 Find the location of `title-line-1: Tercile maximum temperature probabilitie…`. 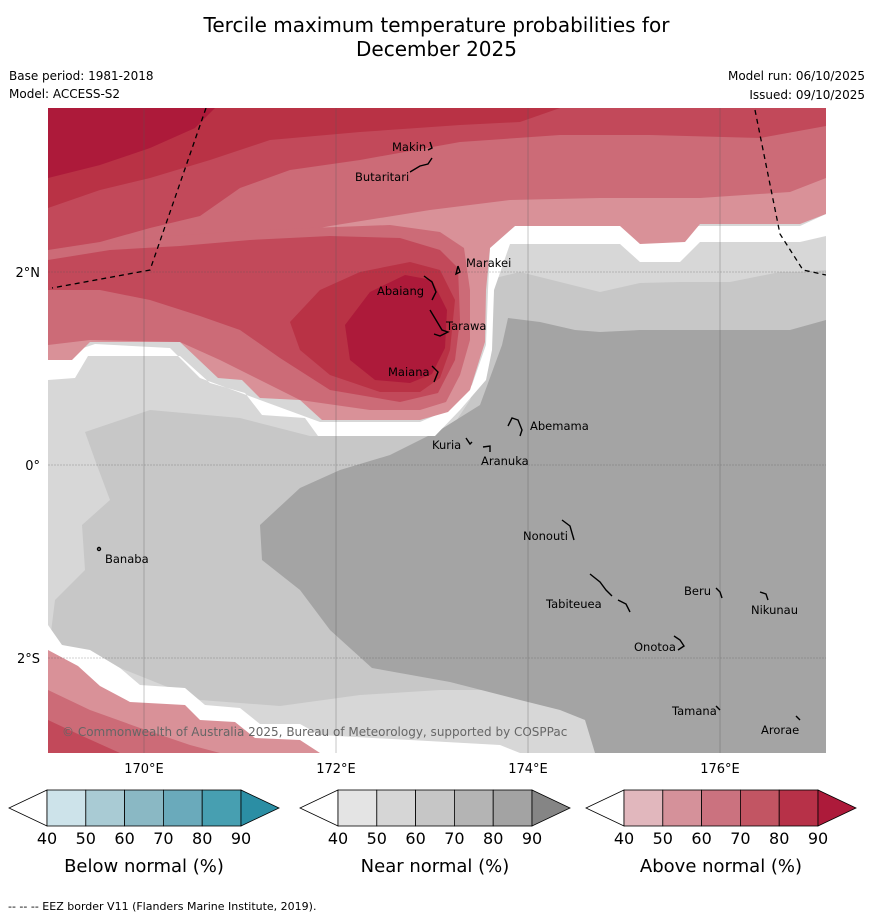

title-line-1: Tercile maximum temperature probabilitie… is located at coordinates (436, 25).